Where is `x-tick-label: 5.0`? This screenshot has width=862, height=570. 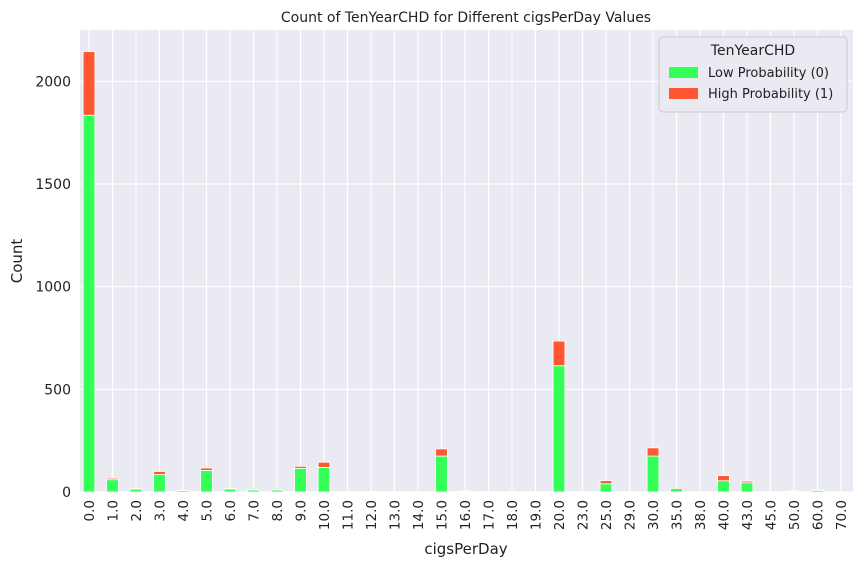
x-tick-label: 5.0 is located at coordinates (208, 510).